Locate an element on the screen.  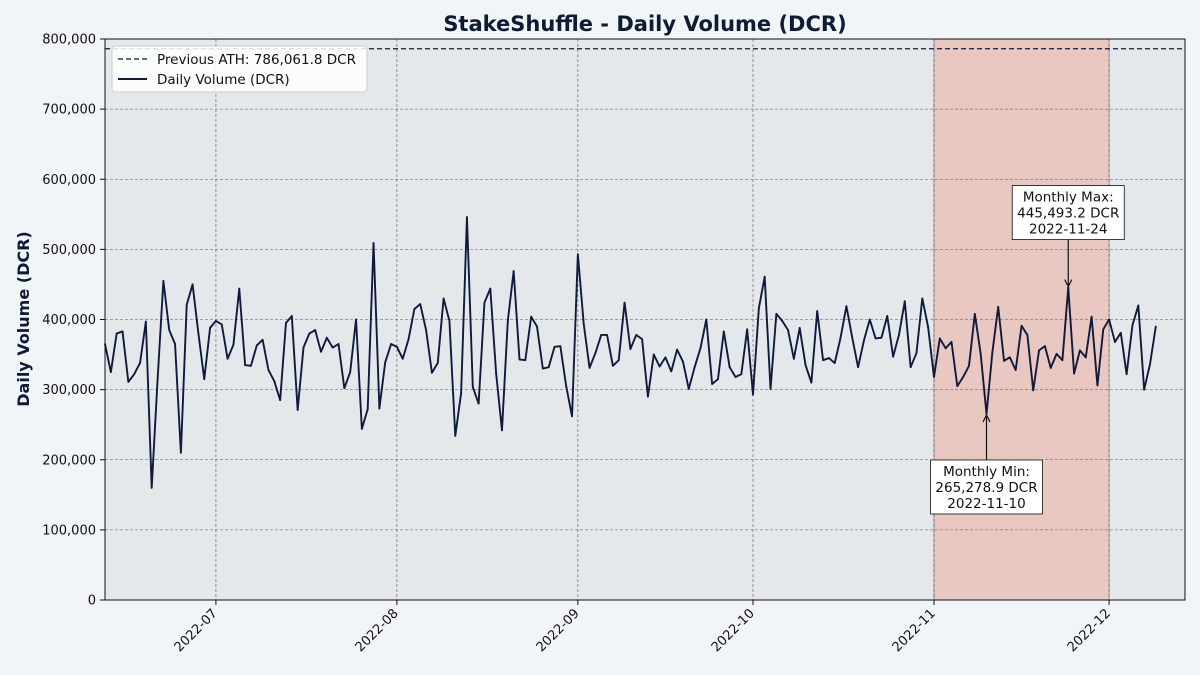
annotation-min-arrowhead is located at coordinates (986, 418).